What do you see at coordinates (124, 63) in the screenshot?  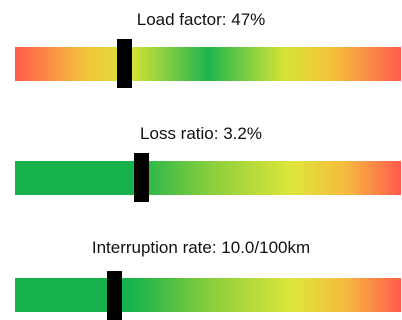 I see `load-factor-marker` at bounding box center [124, 63].